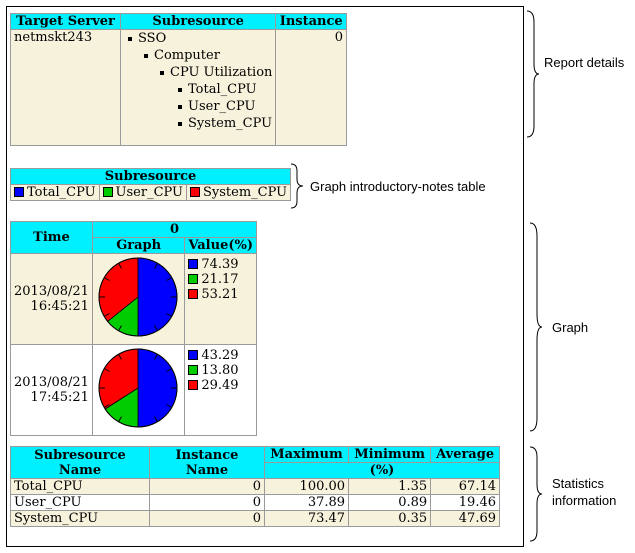  What do you see at coordinates (220, 355) in the screenshot?
I see `value-total-cpu: 43.29` at bounding box center [220, 355].